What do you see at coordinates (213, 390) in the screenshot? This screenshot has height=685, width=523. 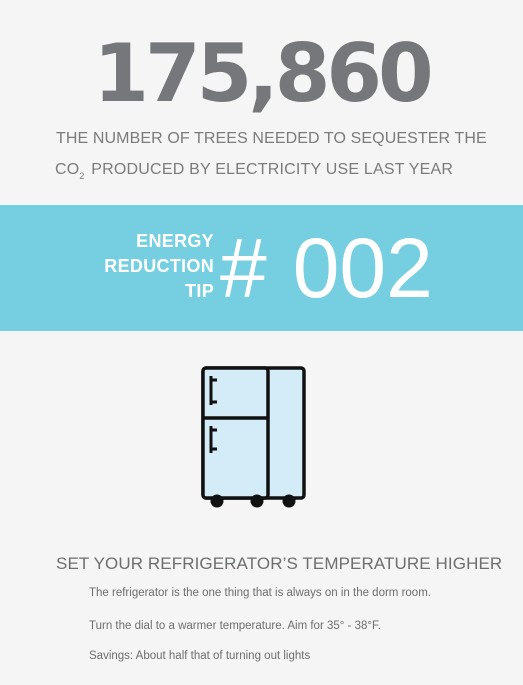 I see `freezer-handle` at bounding box center [213, 390].